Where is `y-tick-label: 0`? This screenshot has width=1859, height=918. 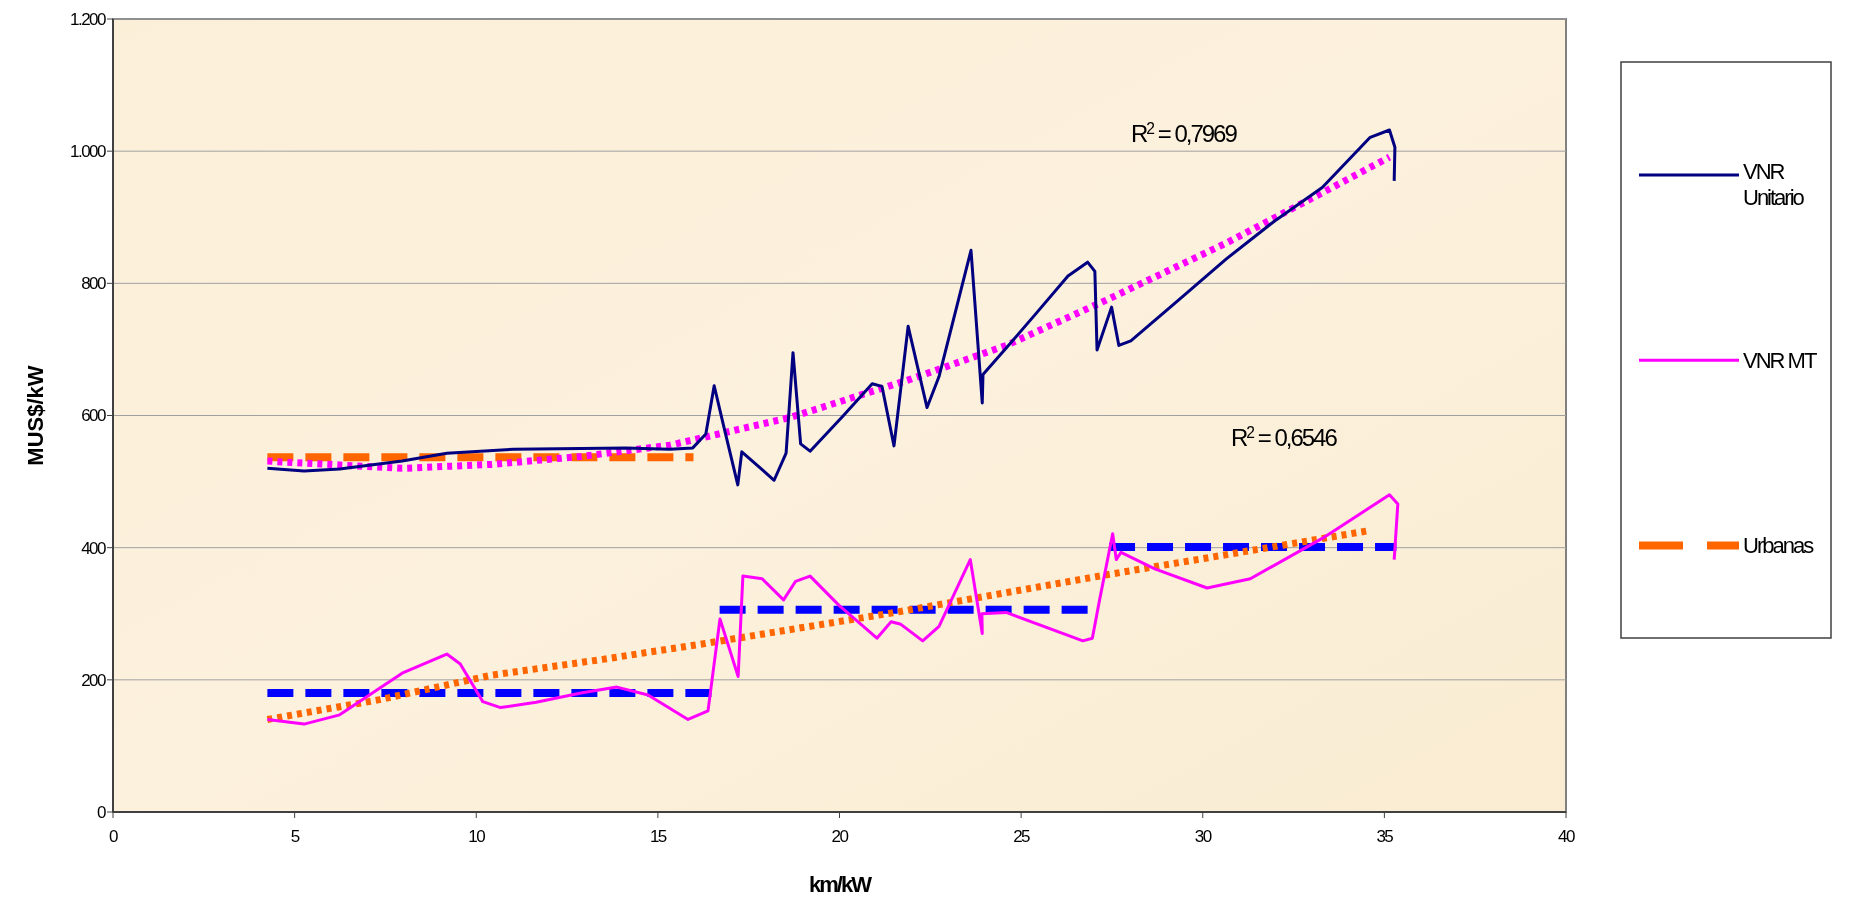
y-tick-label: 0 is located at coordinates (102, 812).